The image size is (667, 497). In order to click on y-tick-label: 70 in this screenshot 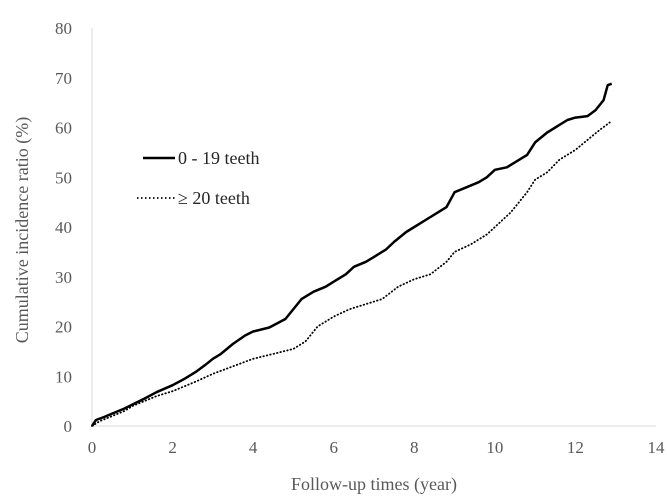, I will do `click(63, 78)`.